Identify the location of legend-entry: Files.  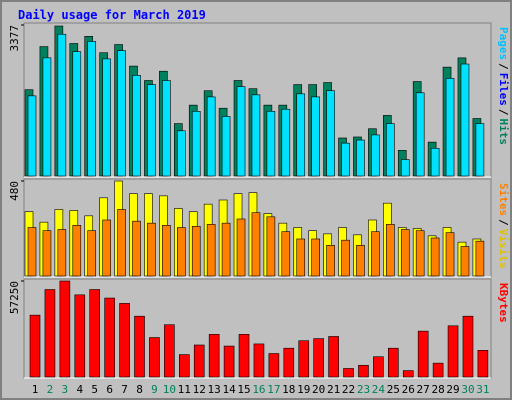
(503, 89).